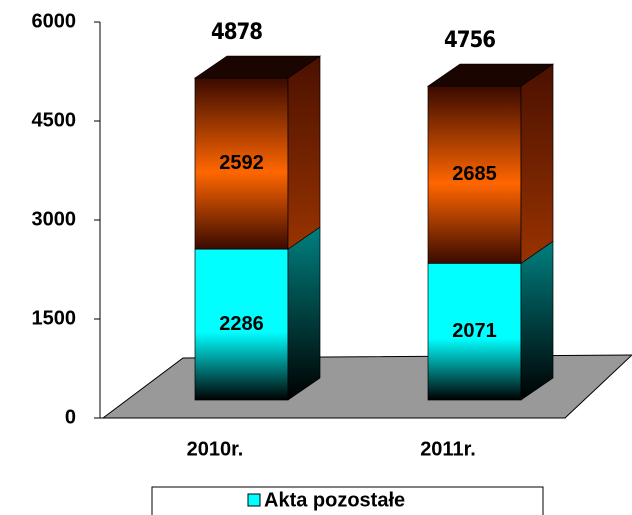 The width and height of the screenshot is (632, 515). I want to click on legend-label: Akta pozostałe, so click(334, 500).